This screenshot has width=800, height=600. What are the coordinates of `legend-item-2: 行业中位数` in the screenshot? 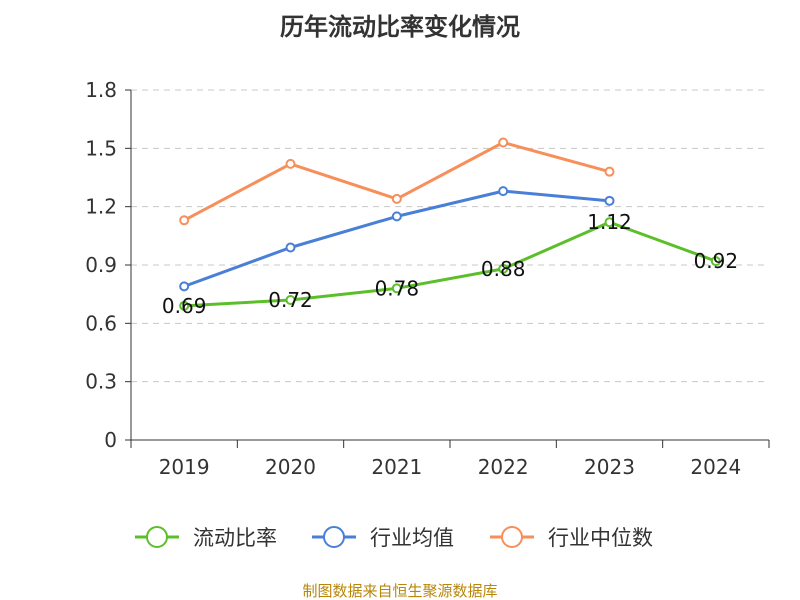 It's located at (571, 538).